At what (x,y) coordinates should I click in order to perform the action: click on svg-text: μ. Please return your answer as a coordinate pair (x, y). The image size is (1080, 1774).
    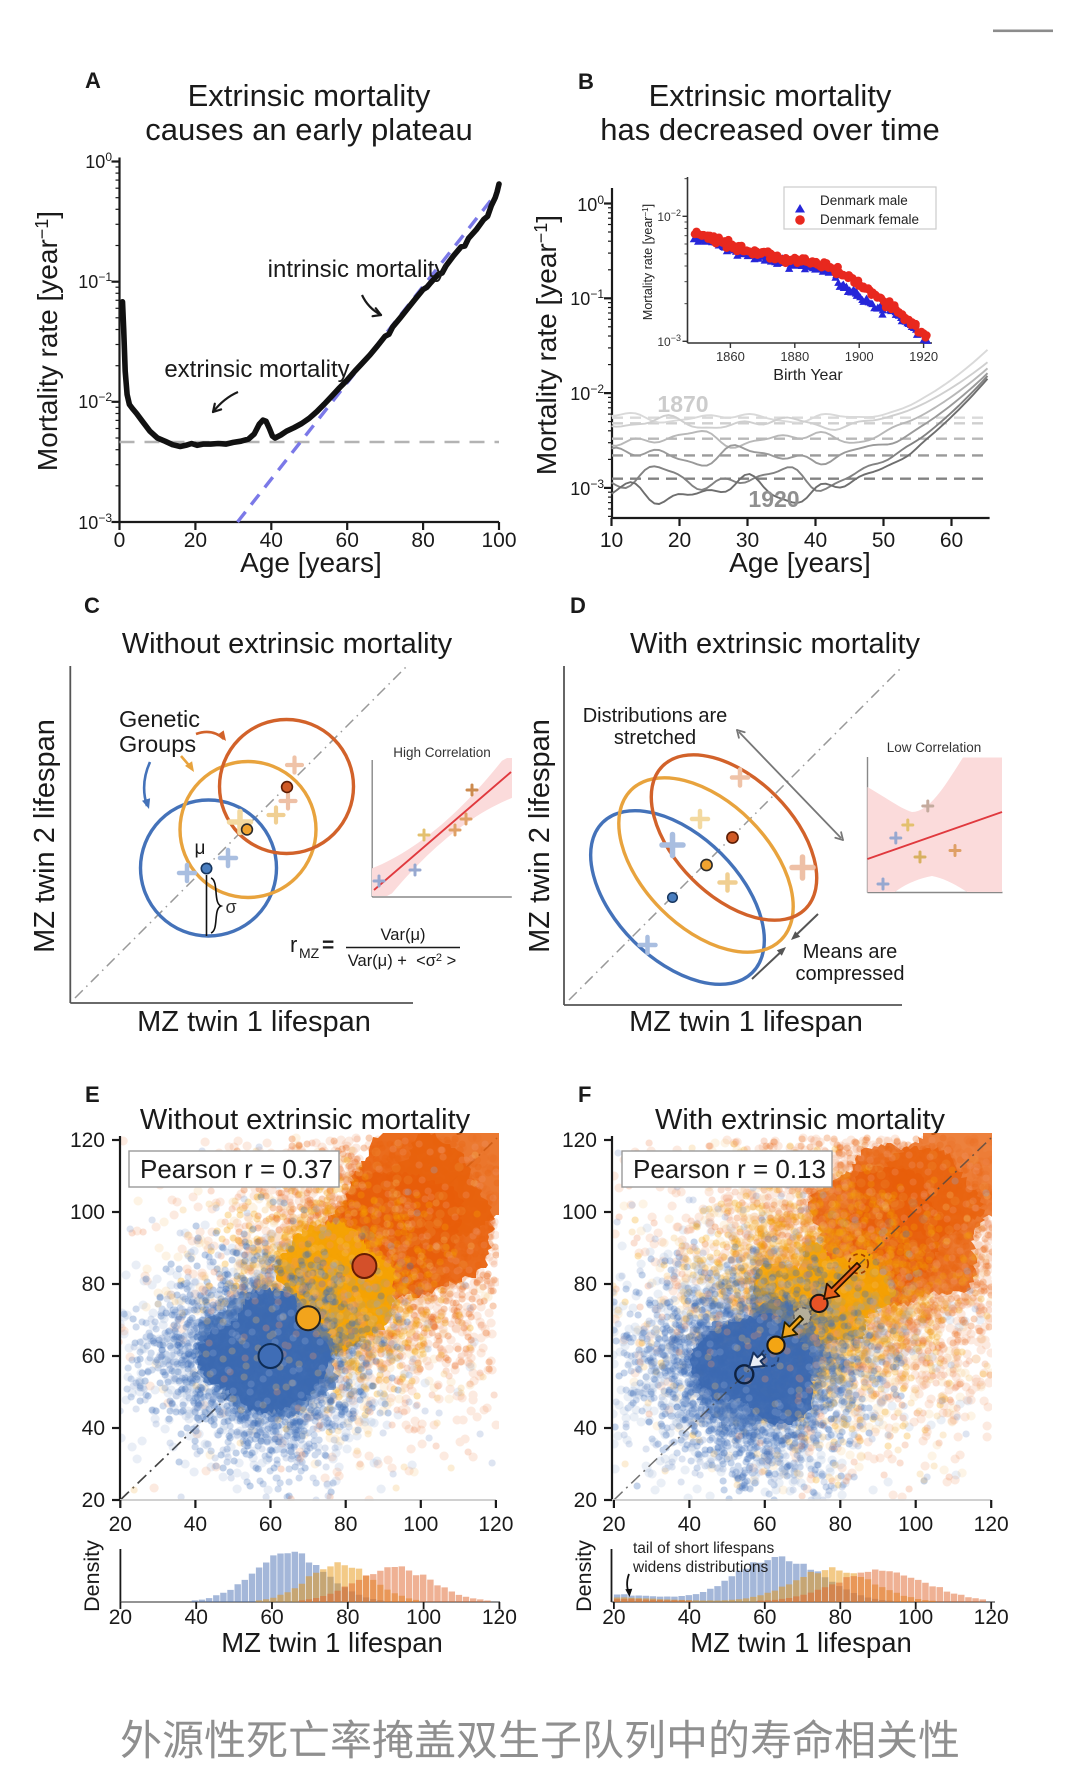
    Looking at the image, I should click on (200, 848).